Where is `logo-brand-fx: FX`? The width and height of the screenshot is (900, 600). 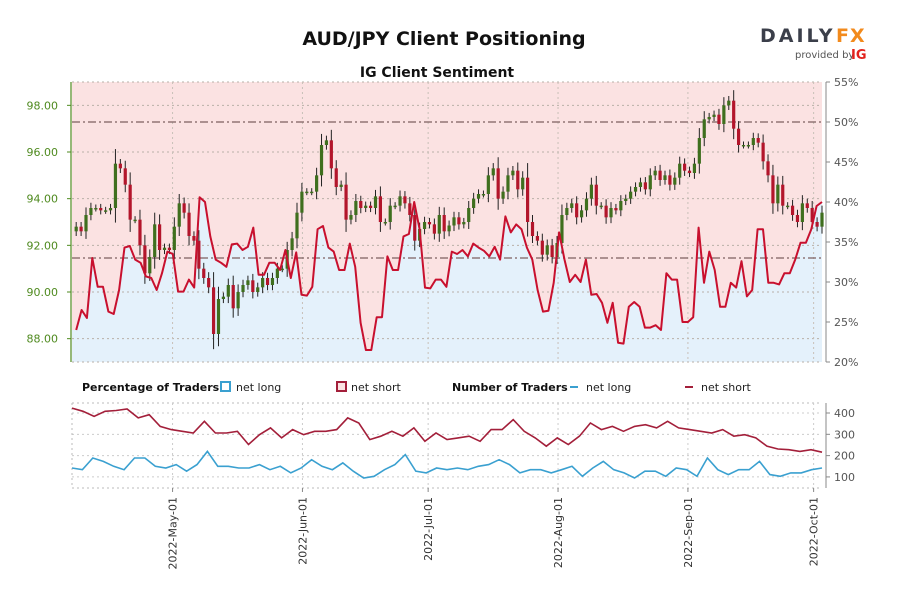 logo-brand-fx: FX is located at coordinates (851, 36).